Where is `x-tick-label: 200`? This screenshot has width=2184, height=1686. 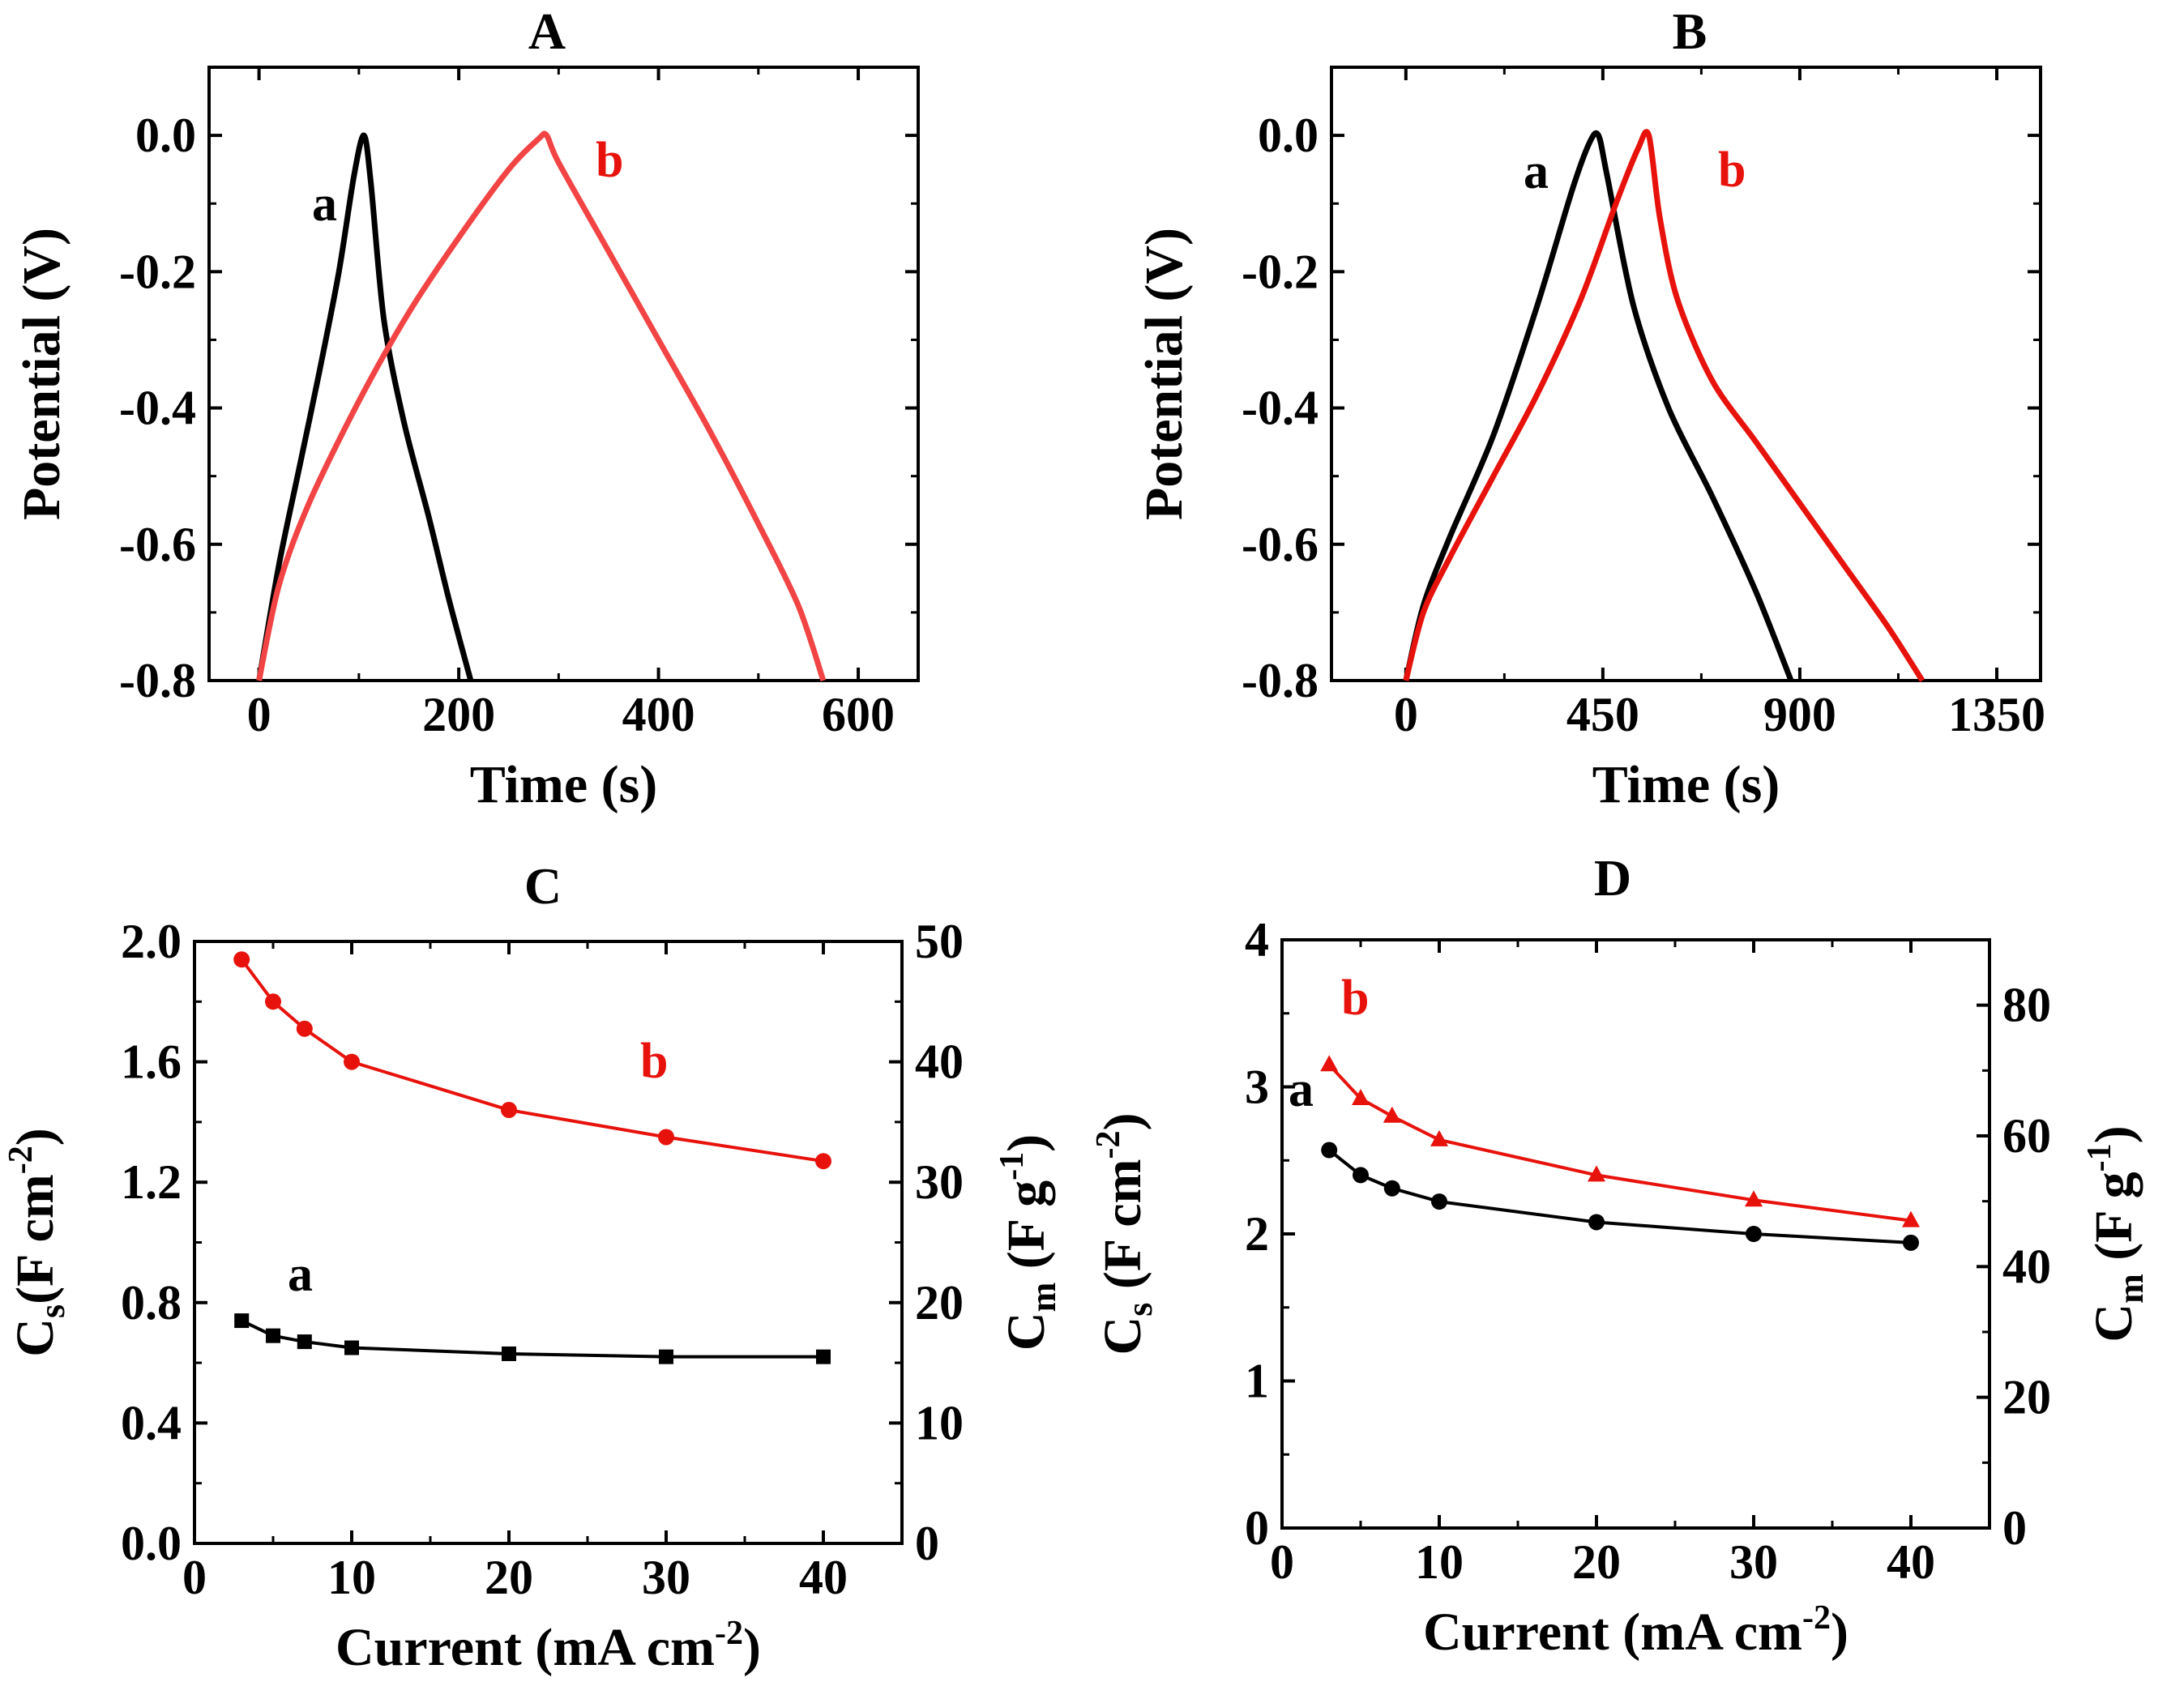
x-tick-label: 200 is located at coordinates (459, 714).